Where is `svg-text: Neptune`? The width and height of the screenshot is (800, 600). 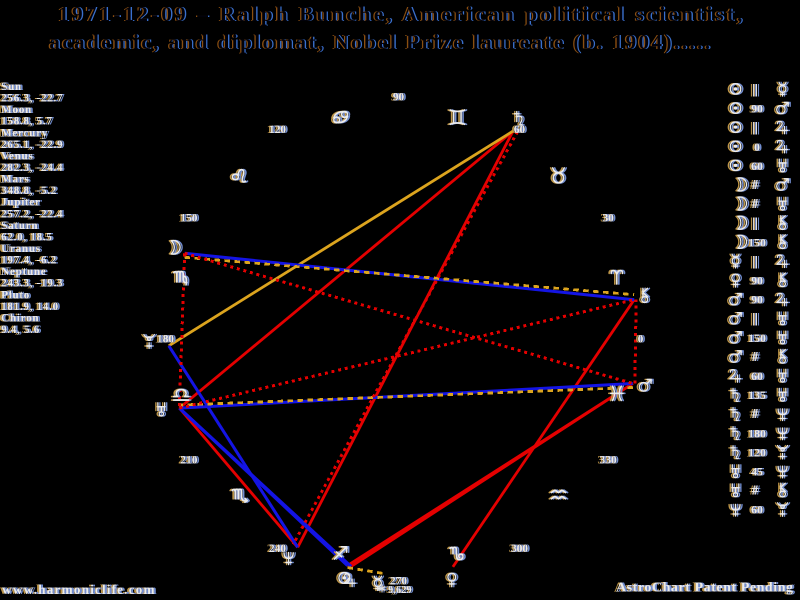
svg-text: Neptune is located at coordinates (23, 272).